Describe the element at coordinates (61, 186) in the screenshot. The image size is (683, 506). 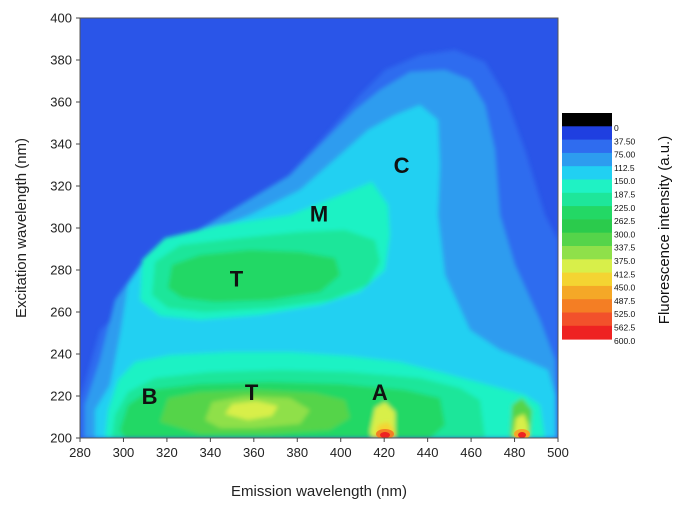
I see `y-tick-label: 320` at that location.